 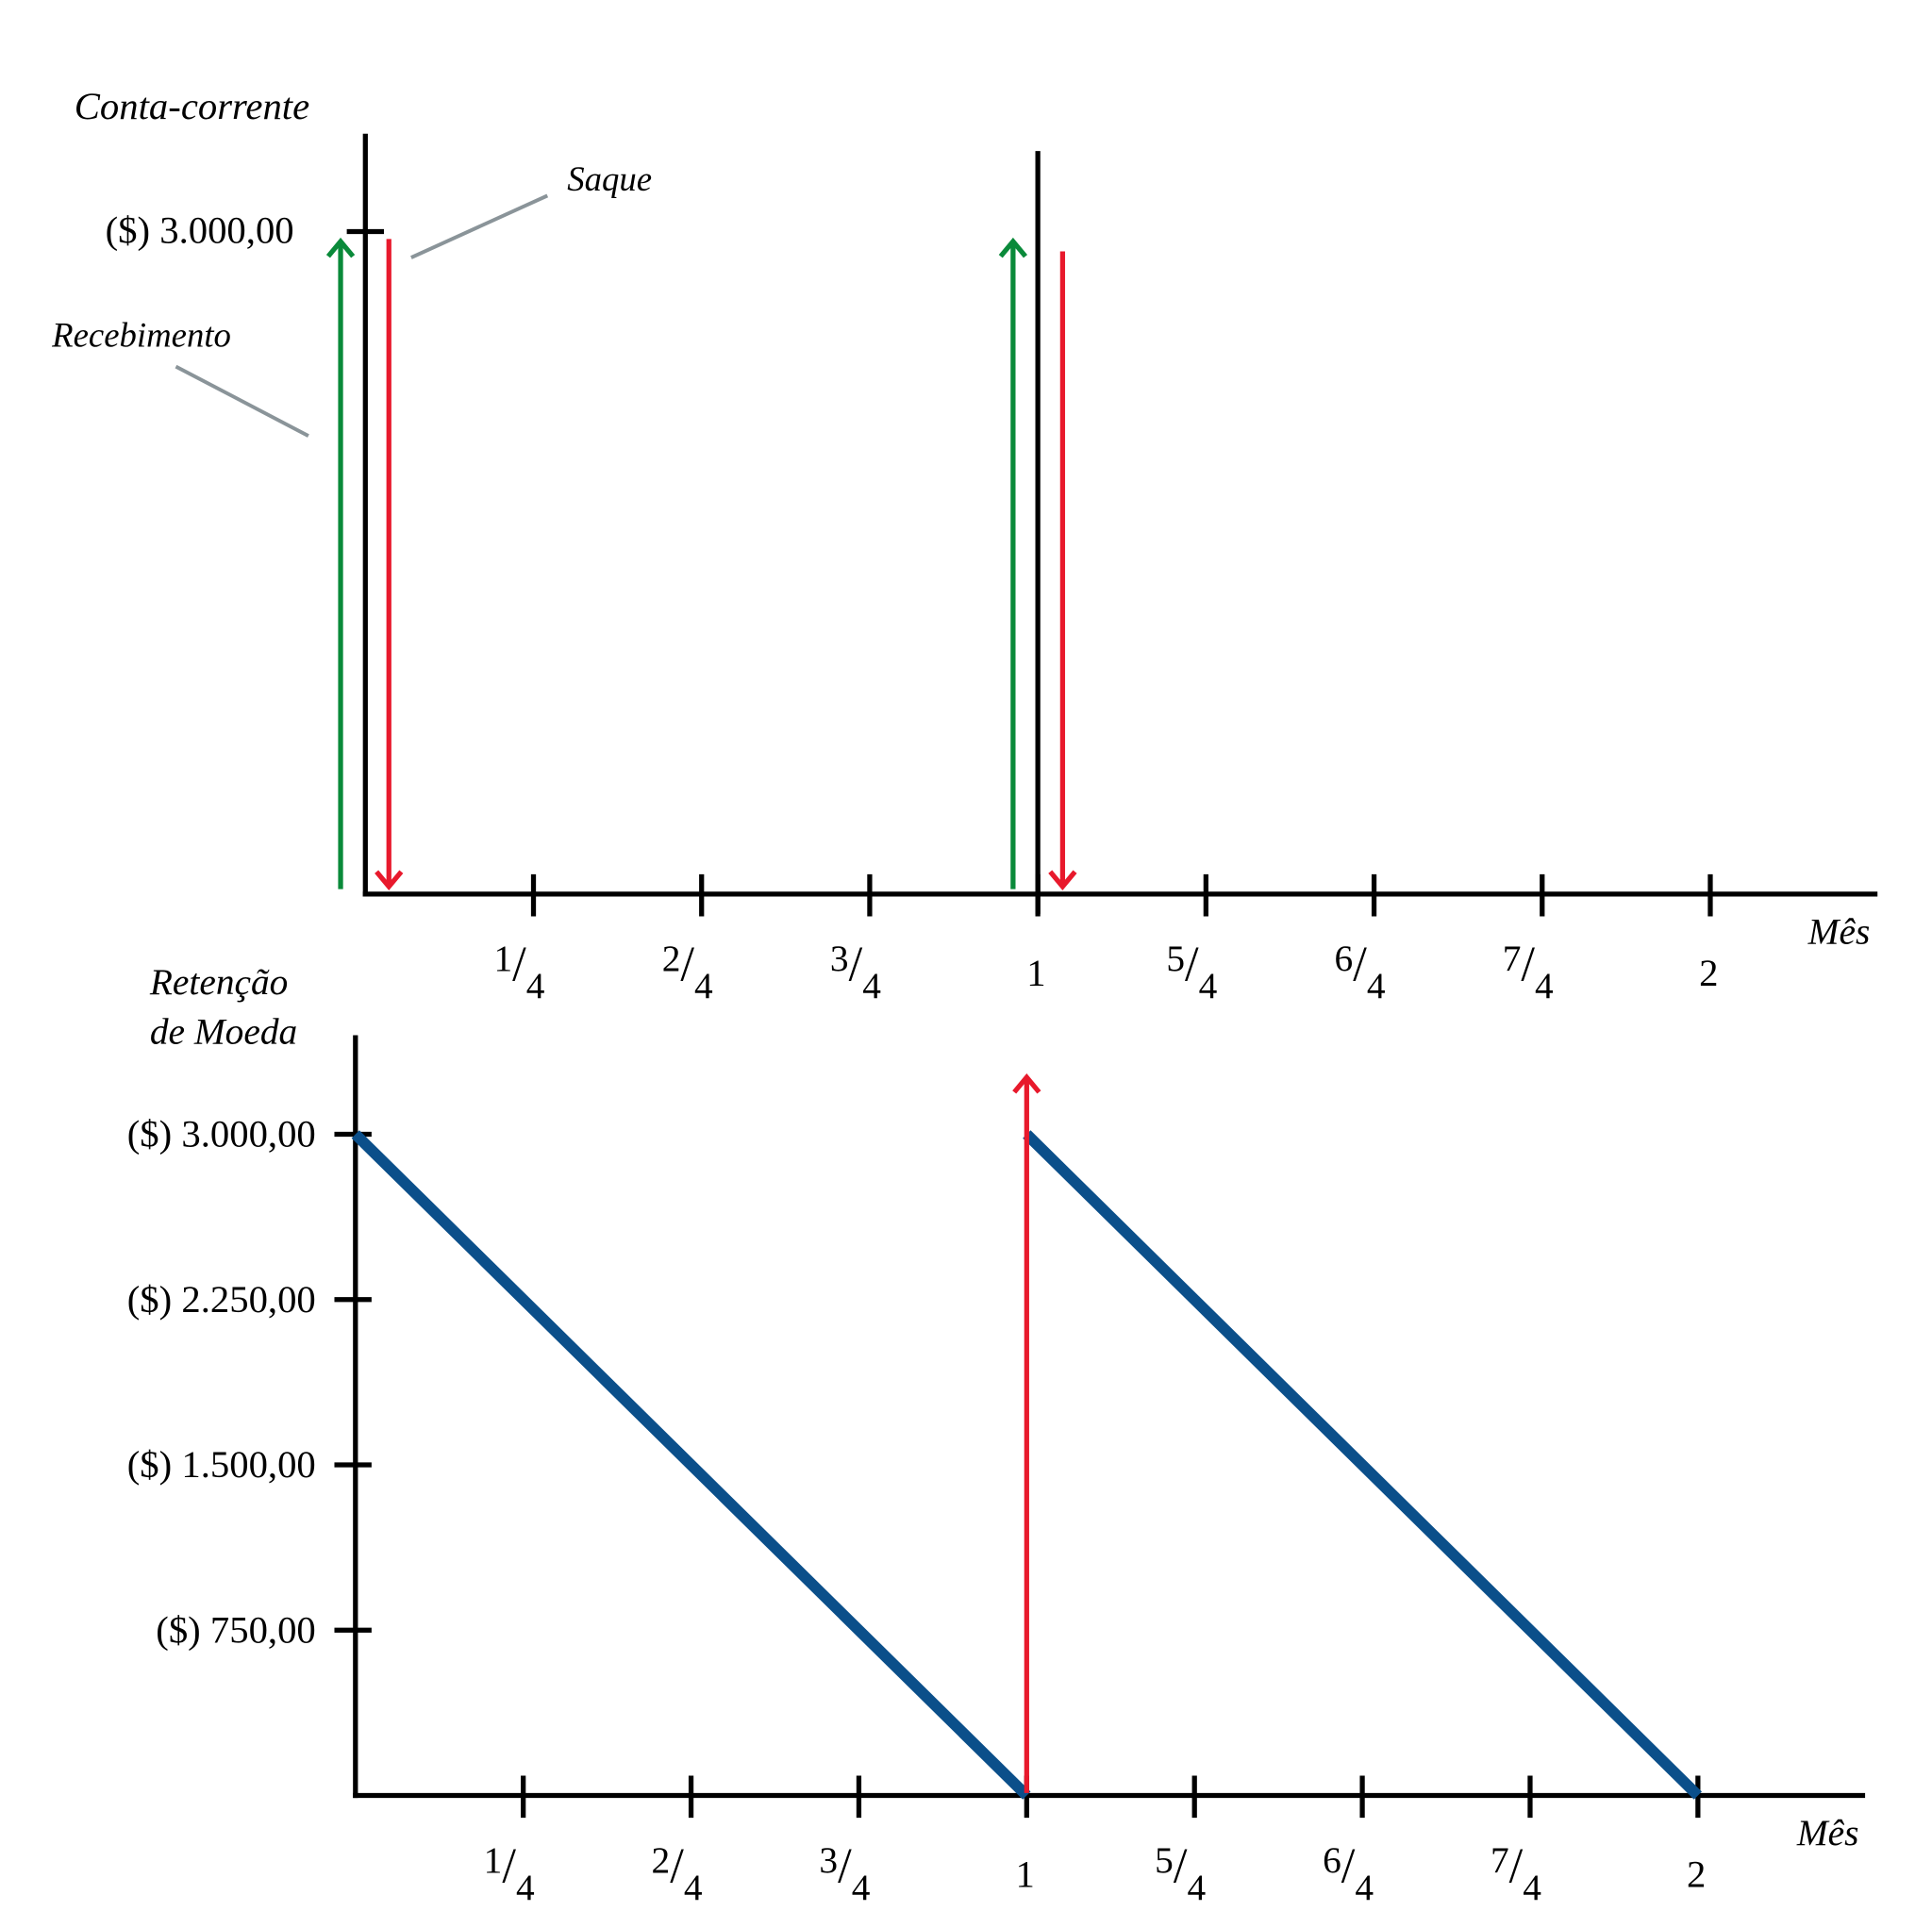 I want to click on bottom-x-axis-label: Mês, so click(x=1827, y=1832).